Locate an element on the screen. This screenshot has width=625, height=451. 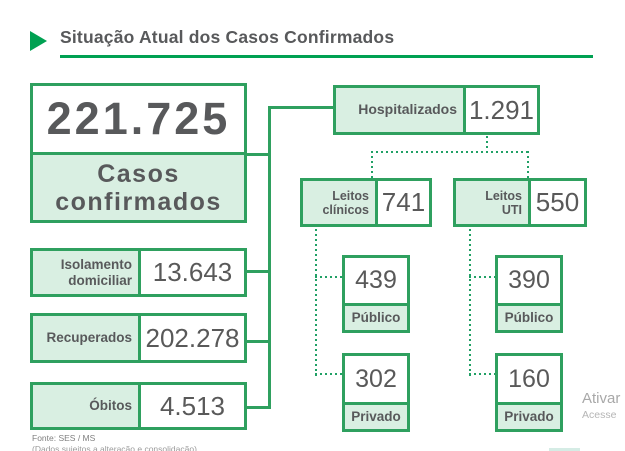
icu-private-box: 160 Privado is located at coordinates (529, 392).